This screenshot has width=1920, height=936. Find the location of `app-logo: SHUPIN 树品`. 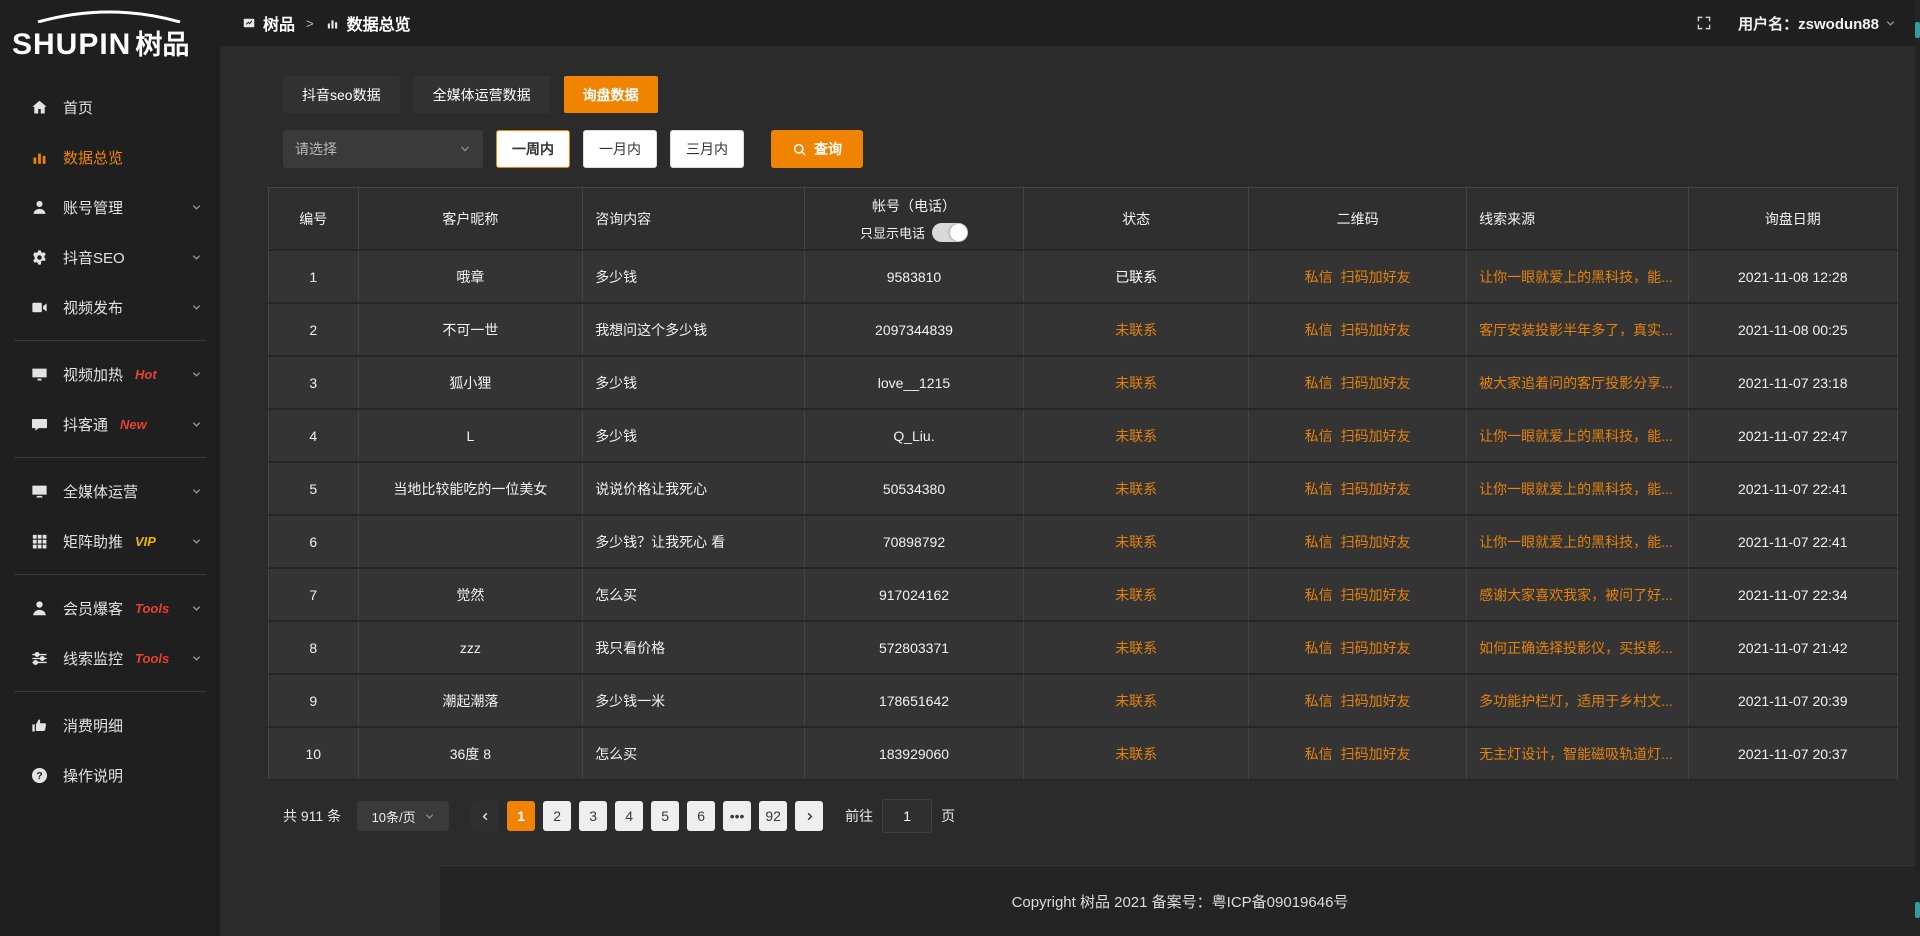

app-logo: SHUPIN 树品 is located at coordinates (110, 34).